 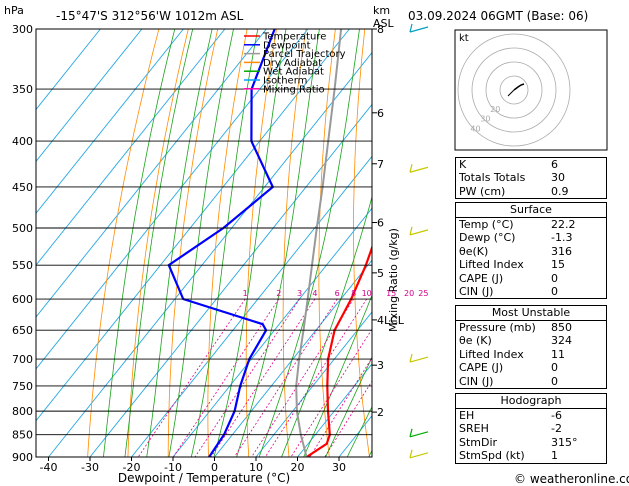 What do you see at coordinates (22, 330) in the screenshot?
I see `p-tick-label: 650` at bounding box center [22, 330].